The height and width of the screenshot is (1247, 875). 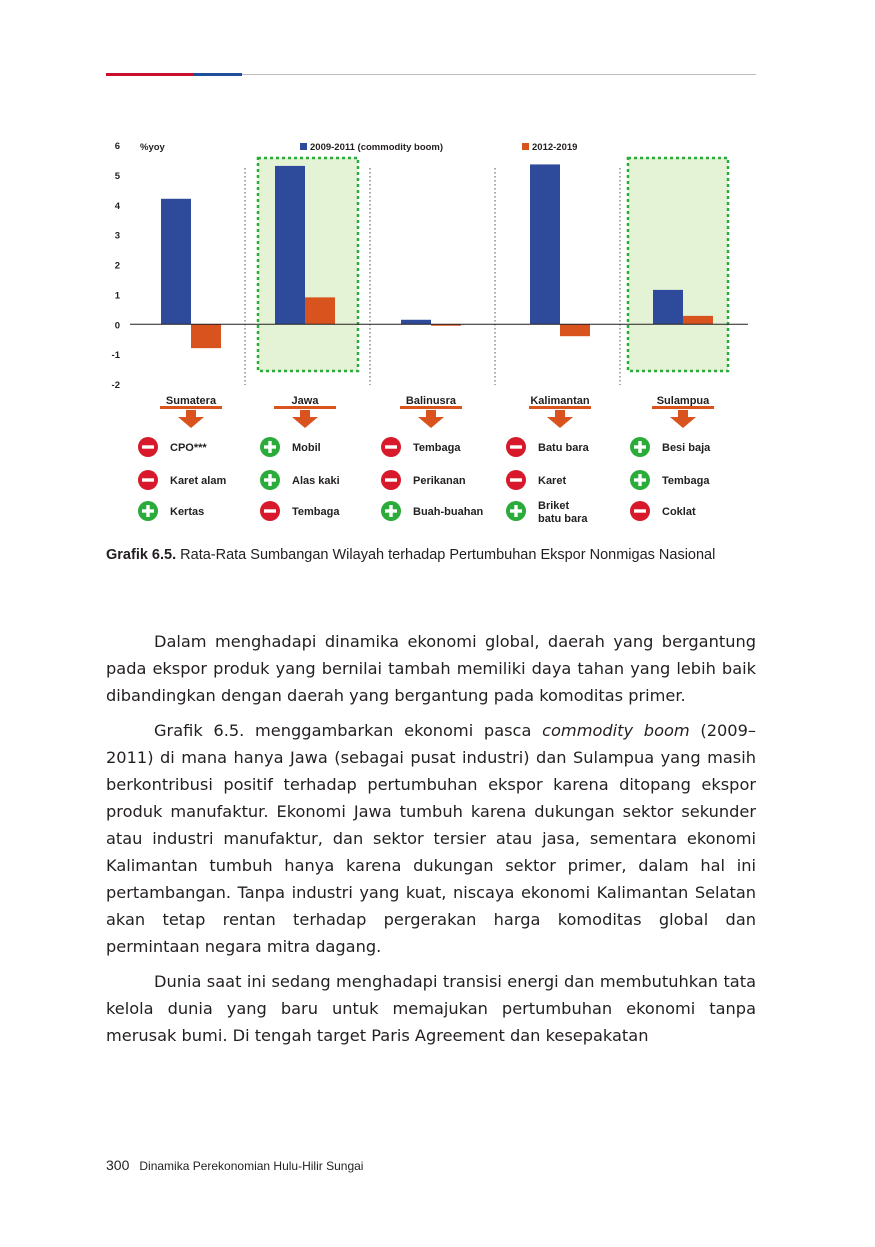 What do you see at coordinates (686, 448) in the screenshot?
I see `commodity-label: Besi baja` at bounding box center [686, 448].